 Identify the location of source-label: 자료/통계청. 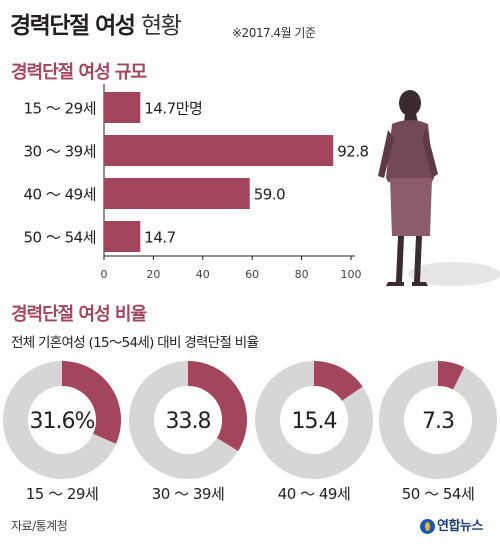
(39, 526).